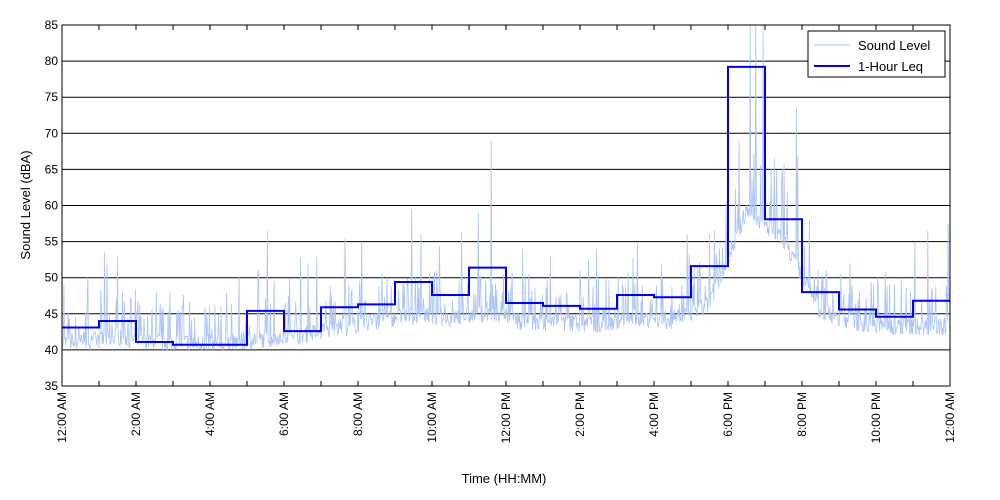  I want to click on x-tick-label: 12:00 PM, so click(506, 417).